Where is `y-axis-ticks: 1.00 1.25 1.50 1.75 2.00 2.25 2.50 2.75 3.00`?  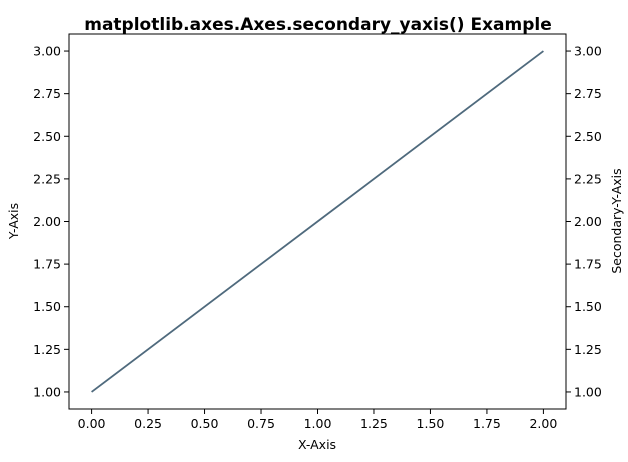 y-axis-ticks: 1.00 1.25 1.50 1.75 2.00 2.25 2.50 2.75 3.00 is located at coordinates (51, 221).